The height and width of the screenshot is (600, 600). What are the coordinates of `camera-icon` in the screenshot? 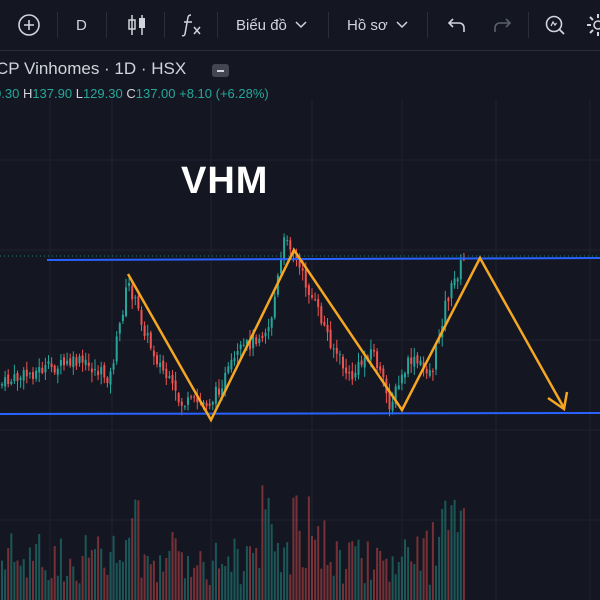 It's located at (555, 25).